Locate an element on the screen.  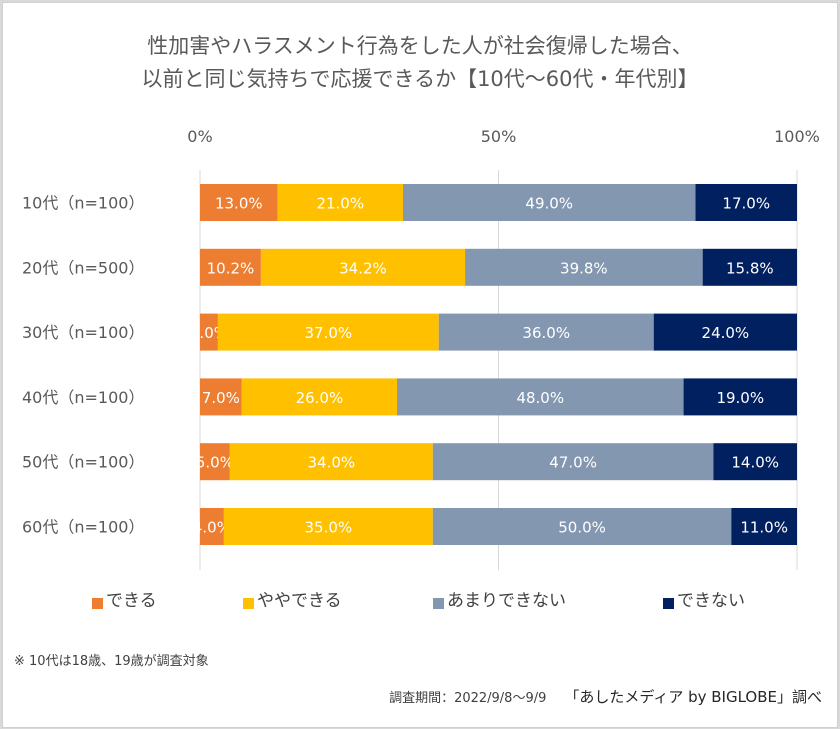
bar-row: 3.0% 37.0% 36.0% 24.0% is located at coordinates (493, 332).